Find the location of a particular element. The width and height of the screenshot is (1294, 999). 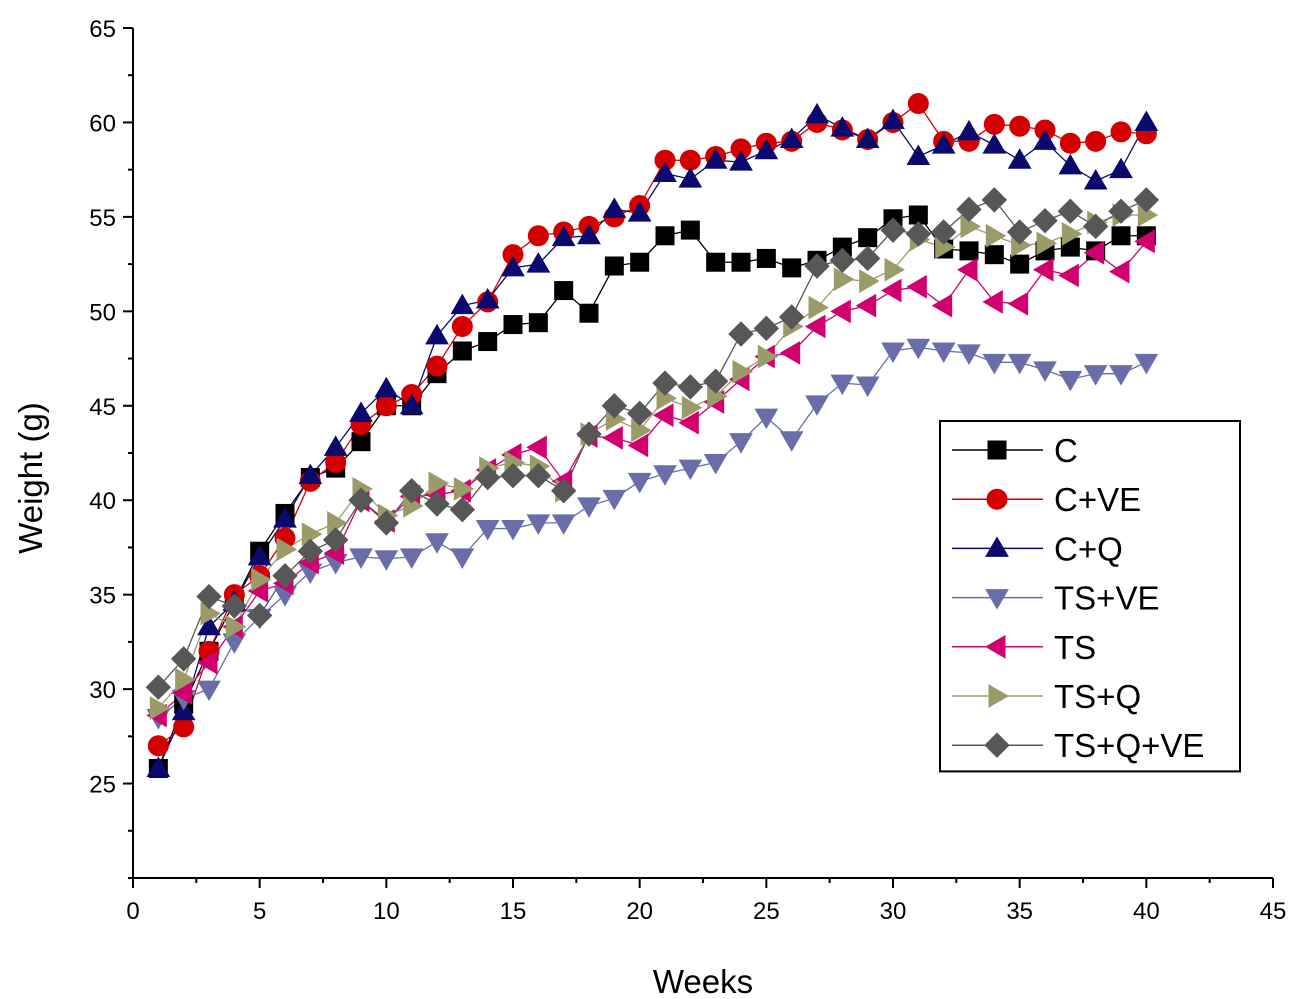

legend-item: C+Q is located at coordinates (1037, 548).